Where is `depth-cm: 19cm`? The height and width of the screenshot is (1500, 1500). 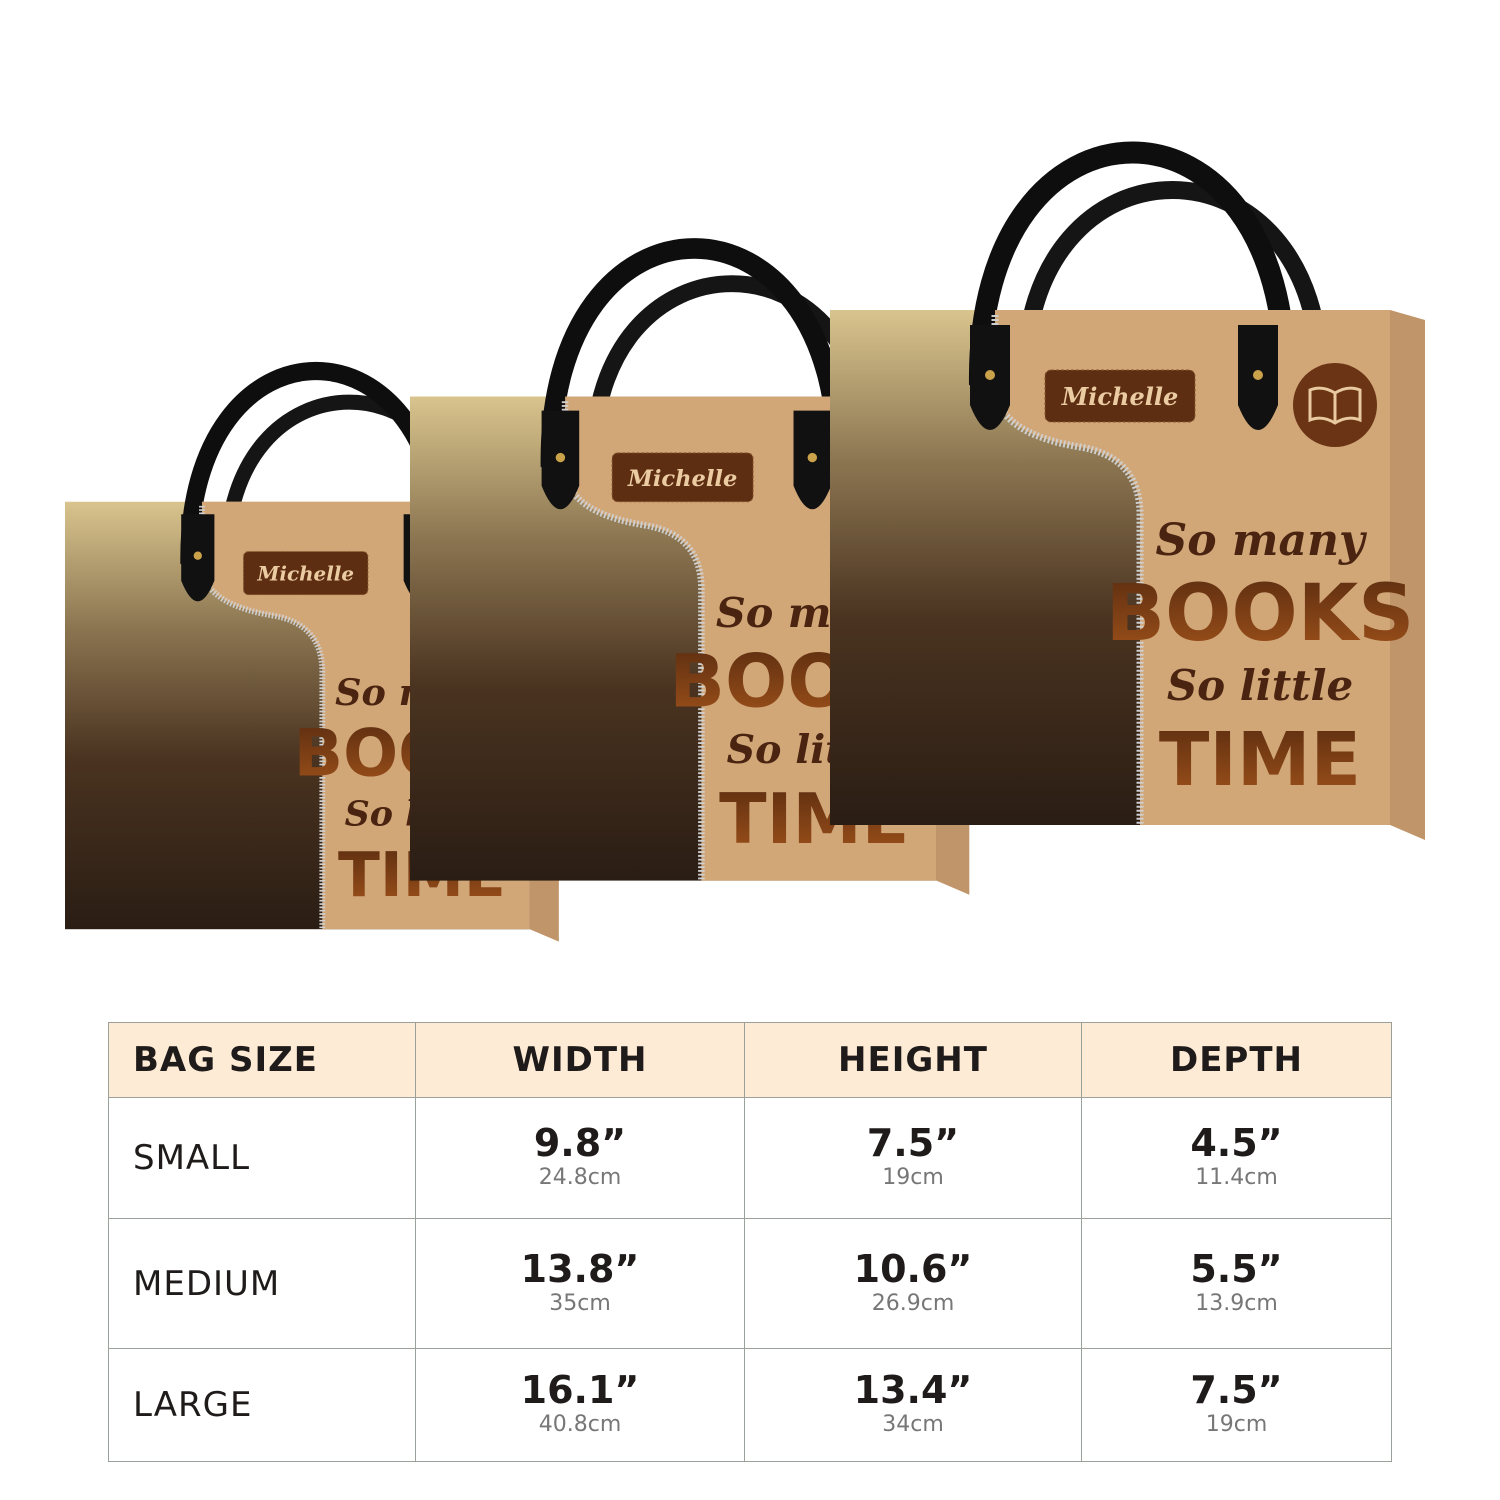
depth-cm: 19cm is located at coordinates (1236, 1424).